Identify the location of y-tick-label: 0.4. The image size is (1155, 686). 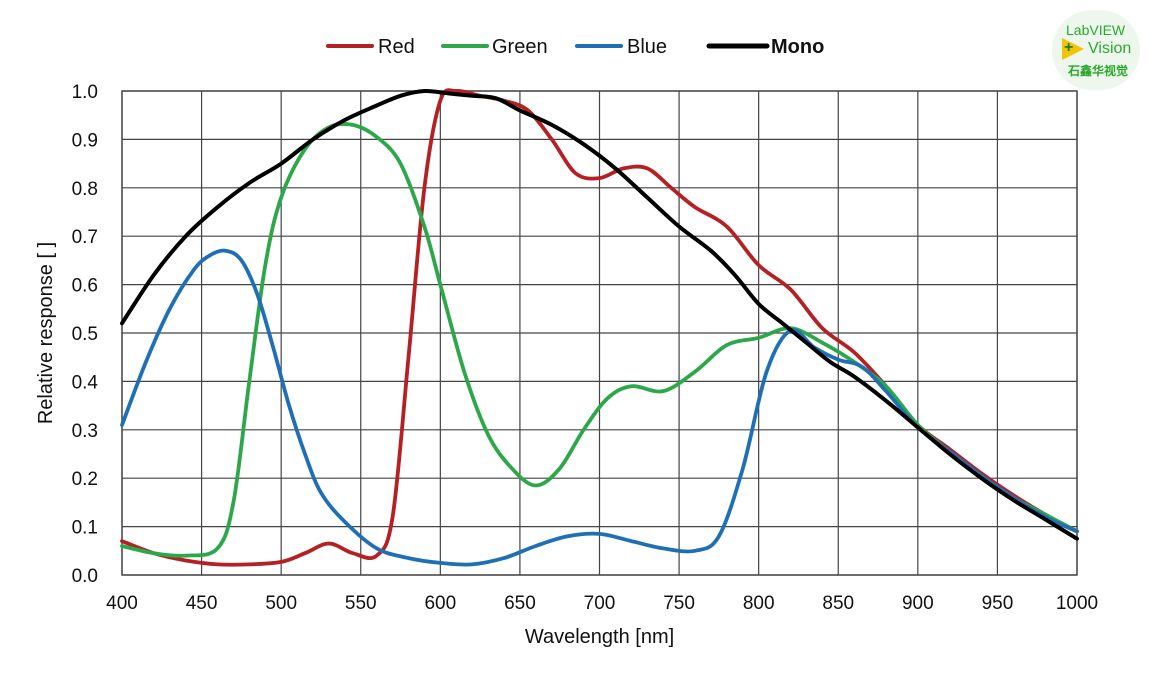
(85, 382).